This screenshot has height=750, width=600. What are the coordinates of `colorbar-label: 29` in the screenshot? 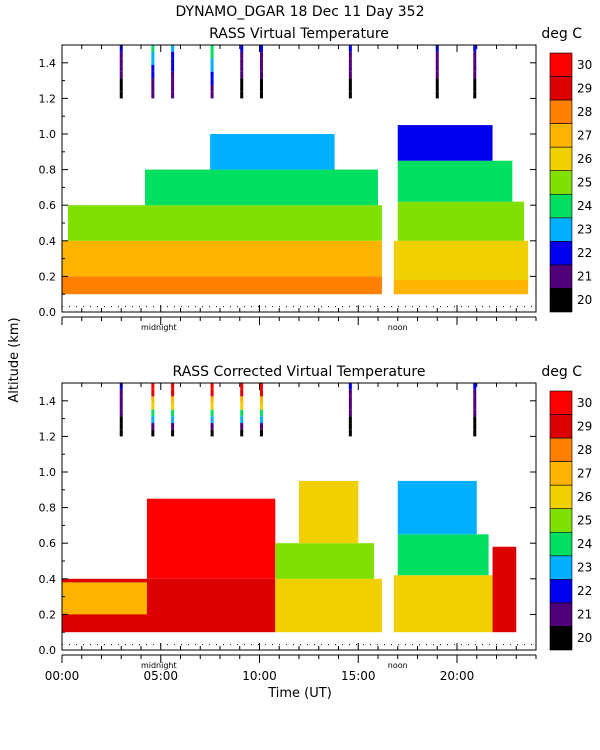 It's located at (584, 88).